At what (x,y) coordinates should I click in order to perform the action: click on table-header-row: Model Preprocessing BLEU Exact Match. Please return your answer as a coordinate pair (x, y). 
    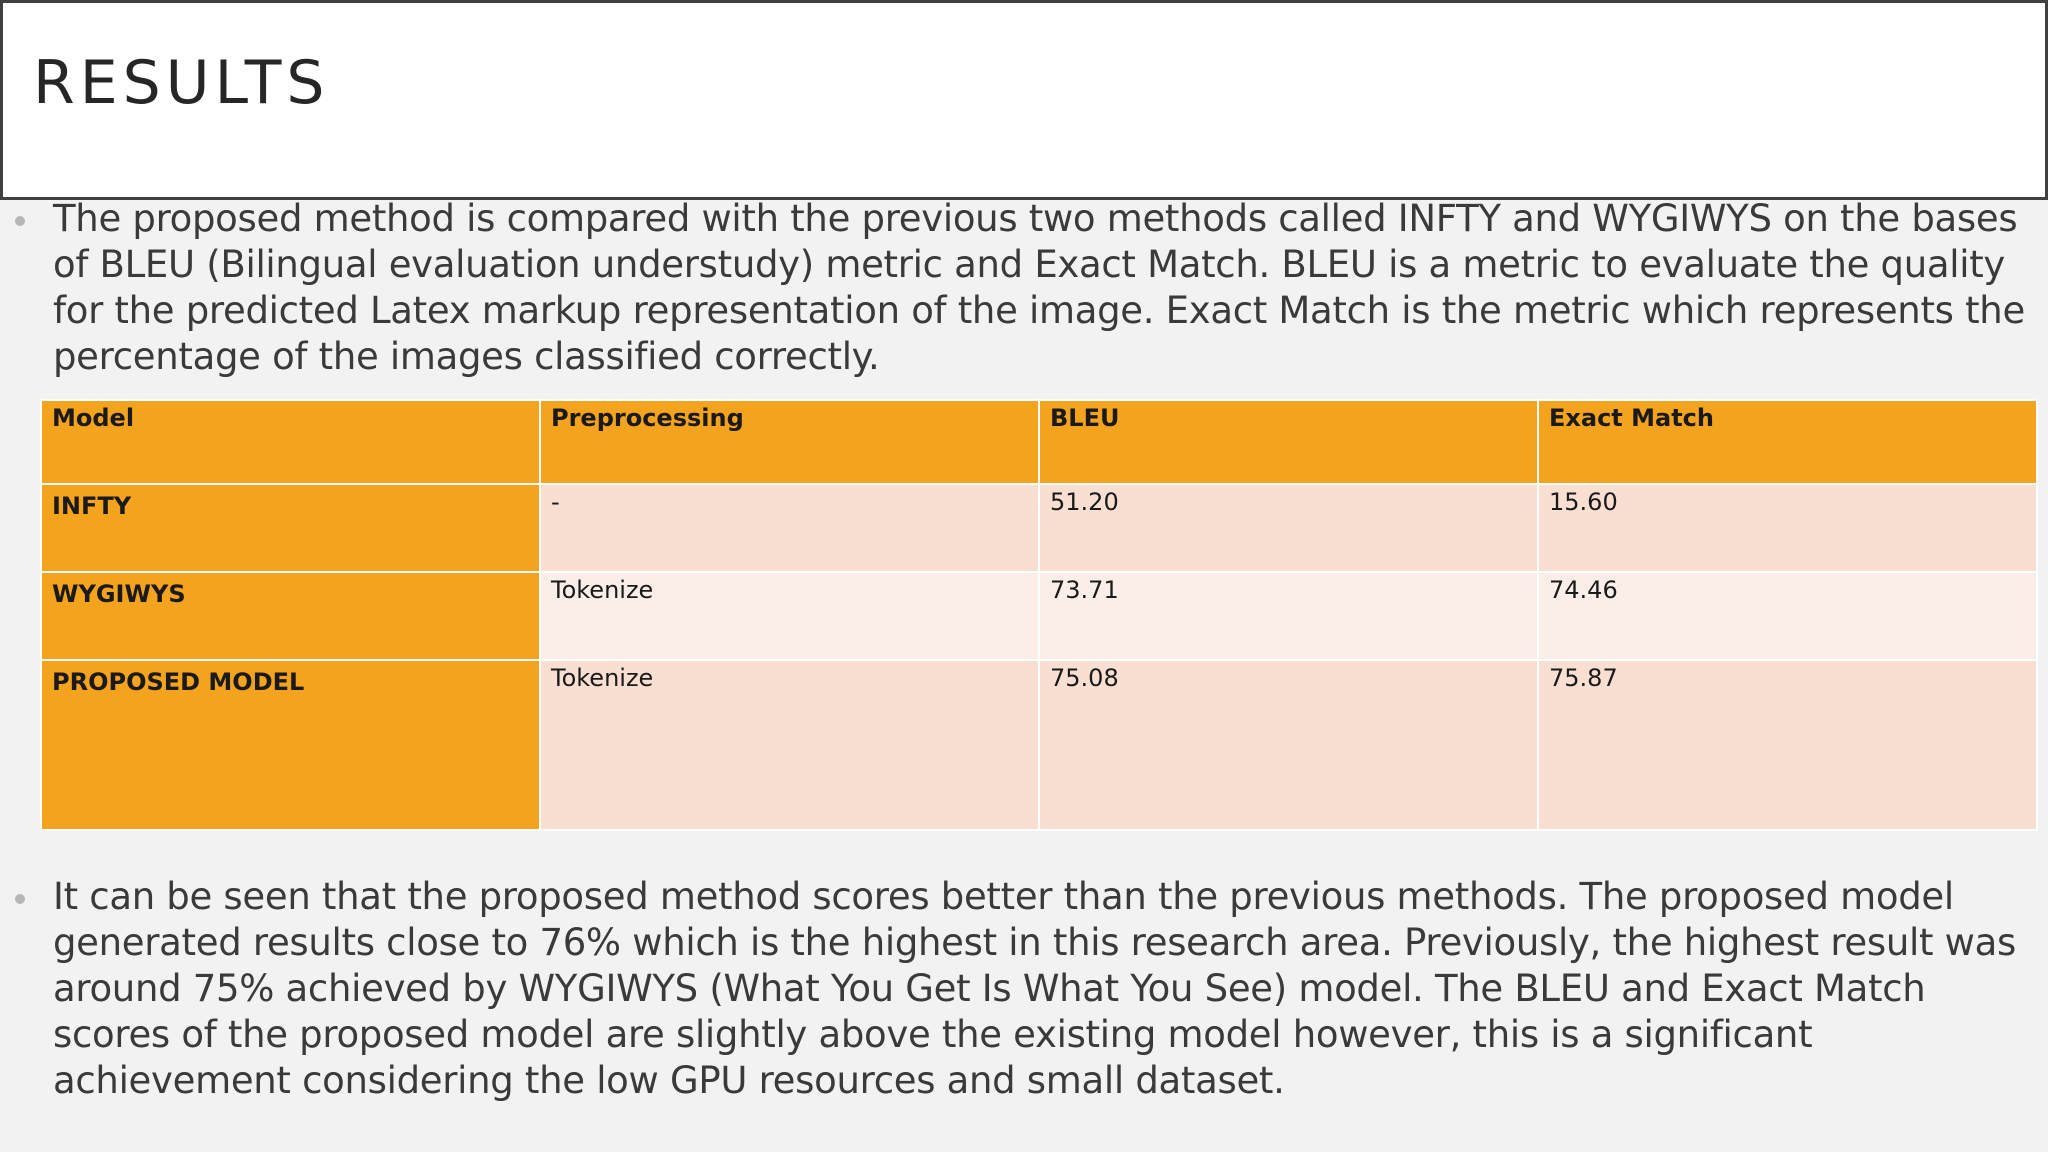
    Looking at the image, I should click on (1039, 442).